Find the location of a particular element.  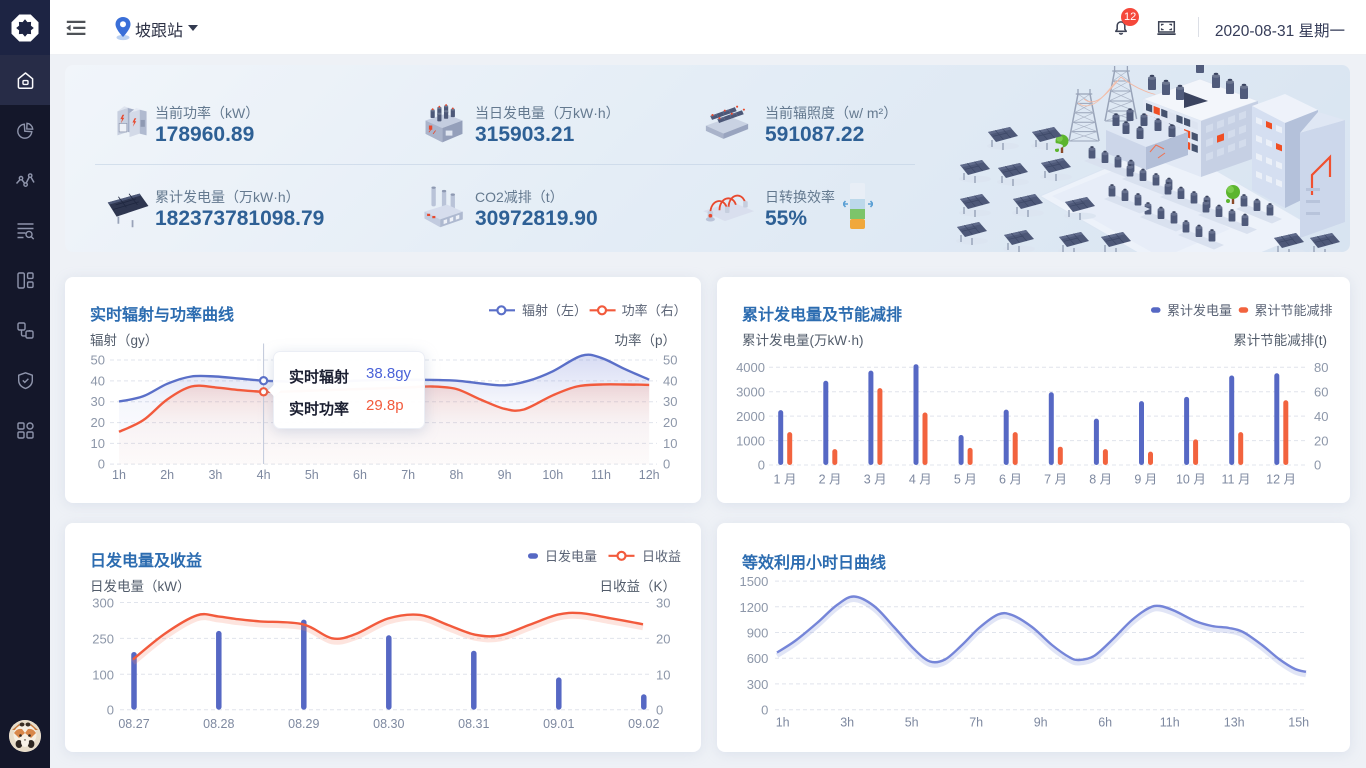

svg-text: 累计节能减排 is located at coordinates (1294, 310).